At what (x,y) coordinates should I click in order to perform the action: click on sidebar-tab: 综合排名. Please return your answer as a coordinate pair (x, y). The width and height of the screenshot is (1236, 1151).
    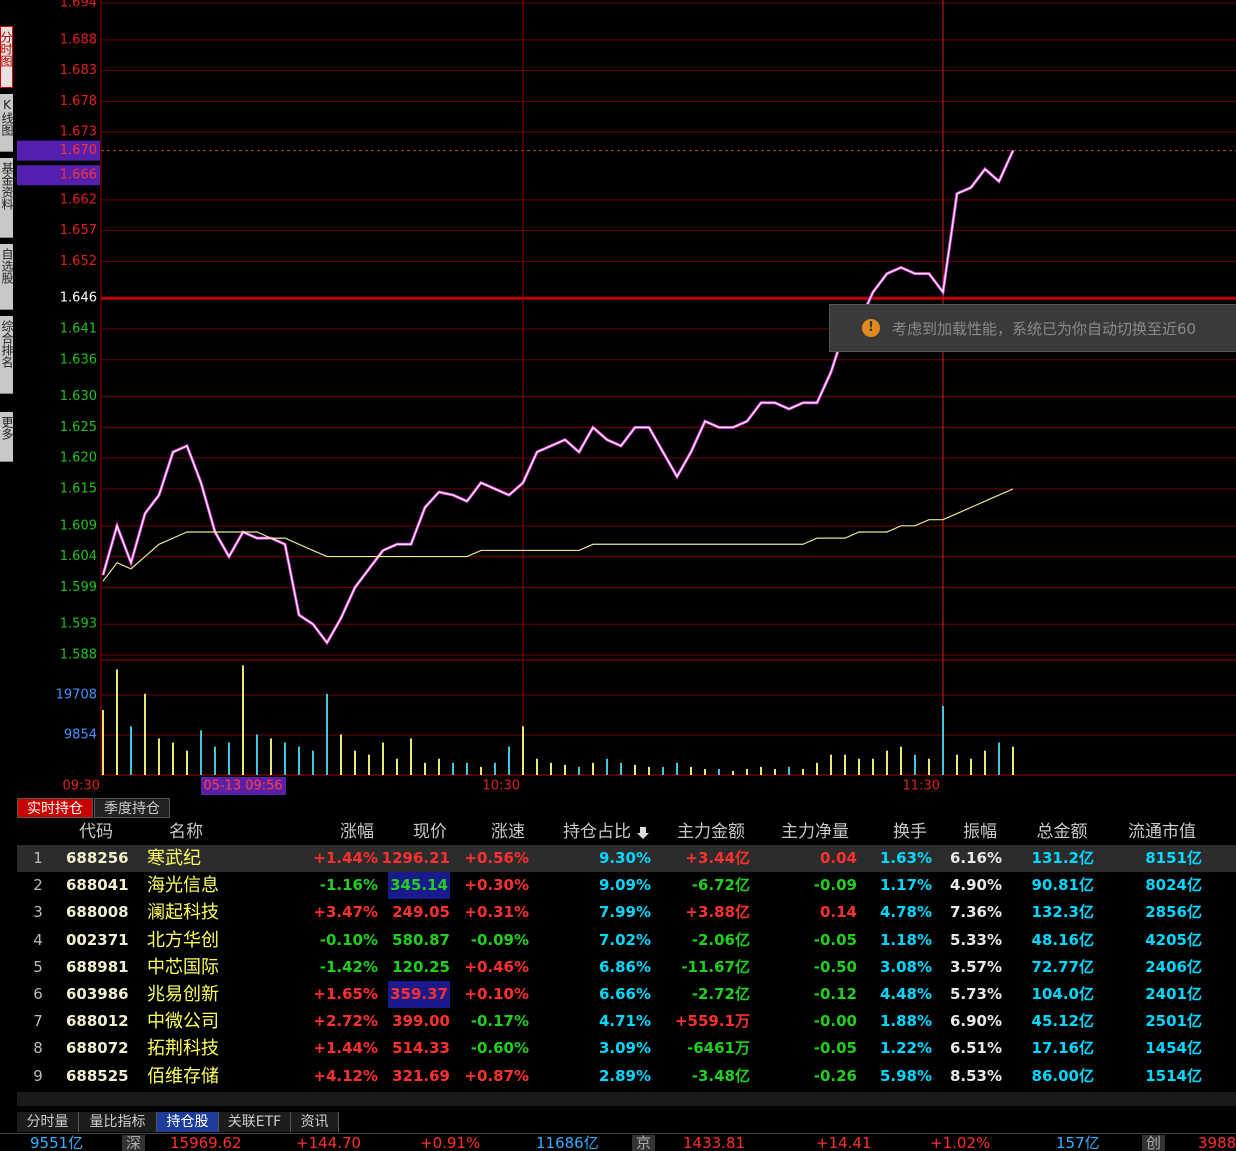
    Looking at the image, I should click on (6, 355).